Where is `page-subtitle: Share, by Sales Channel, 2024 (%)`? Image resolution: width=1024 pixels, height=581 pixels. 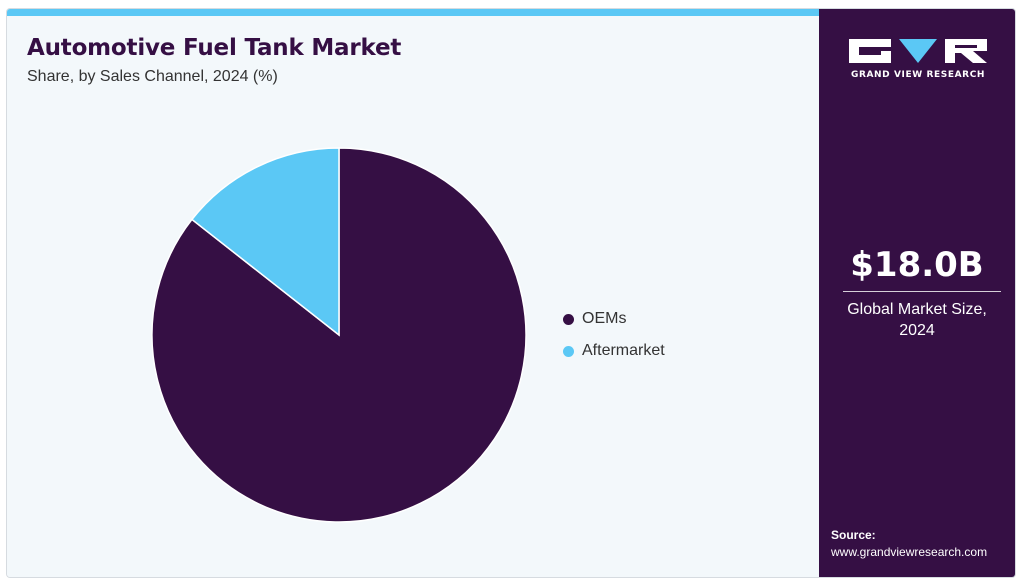 page-subtitle: Share, by Sales Channel, 2024 (%) is located at coordinates (152, 76).